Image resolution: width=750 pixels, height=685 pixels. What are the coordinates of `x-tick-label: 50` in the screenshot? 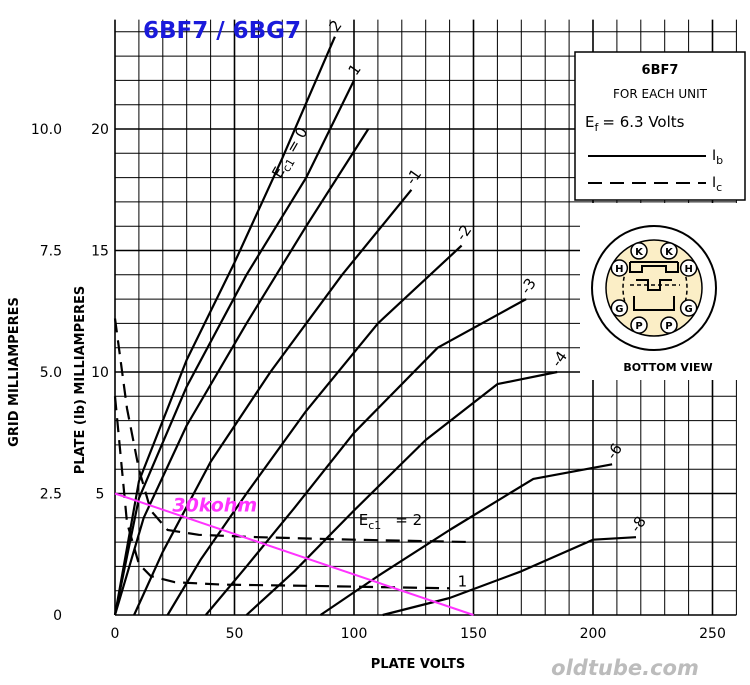 It's located at (235, 634).